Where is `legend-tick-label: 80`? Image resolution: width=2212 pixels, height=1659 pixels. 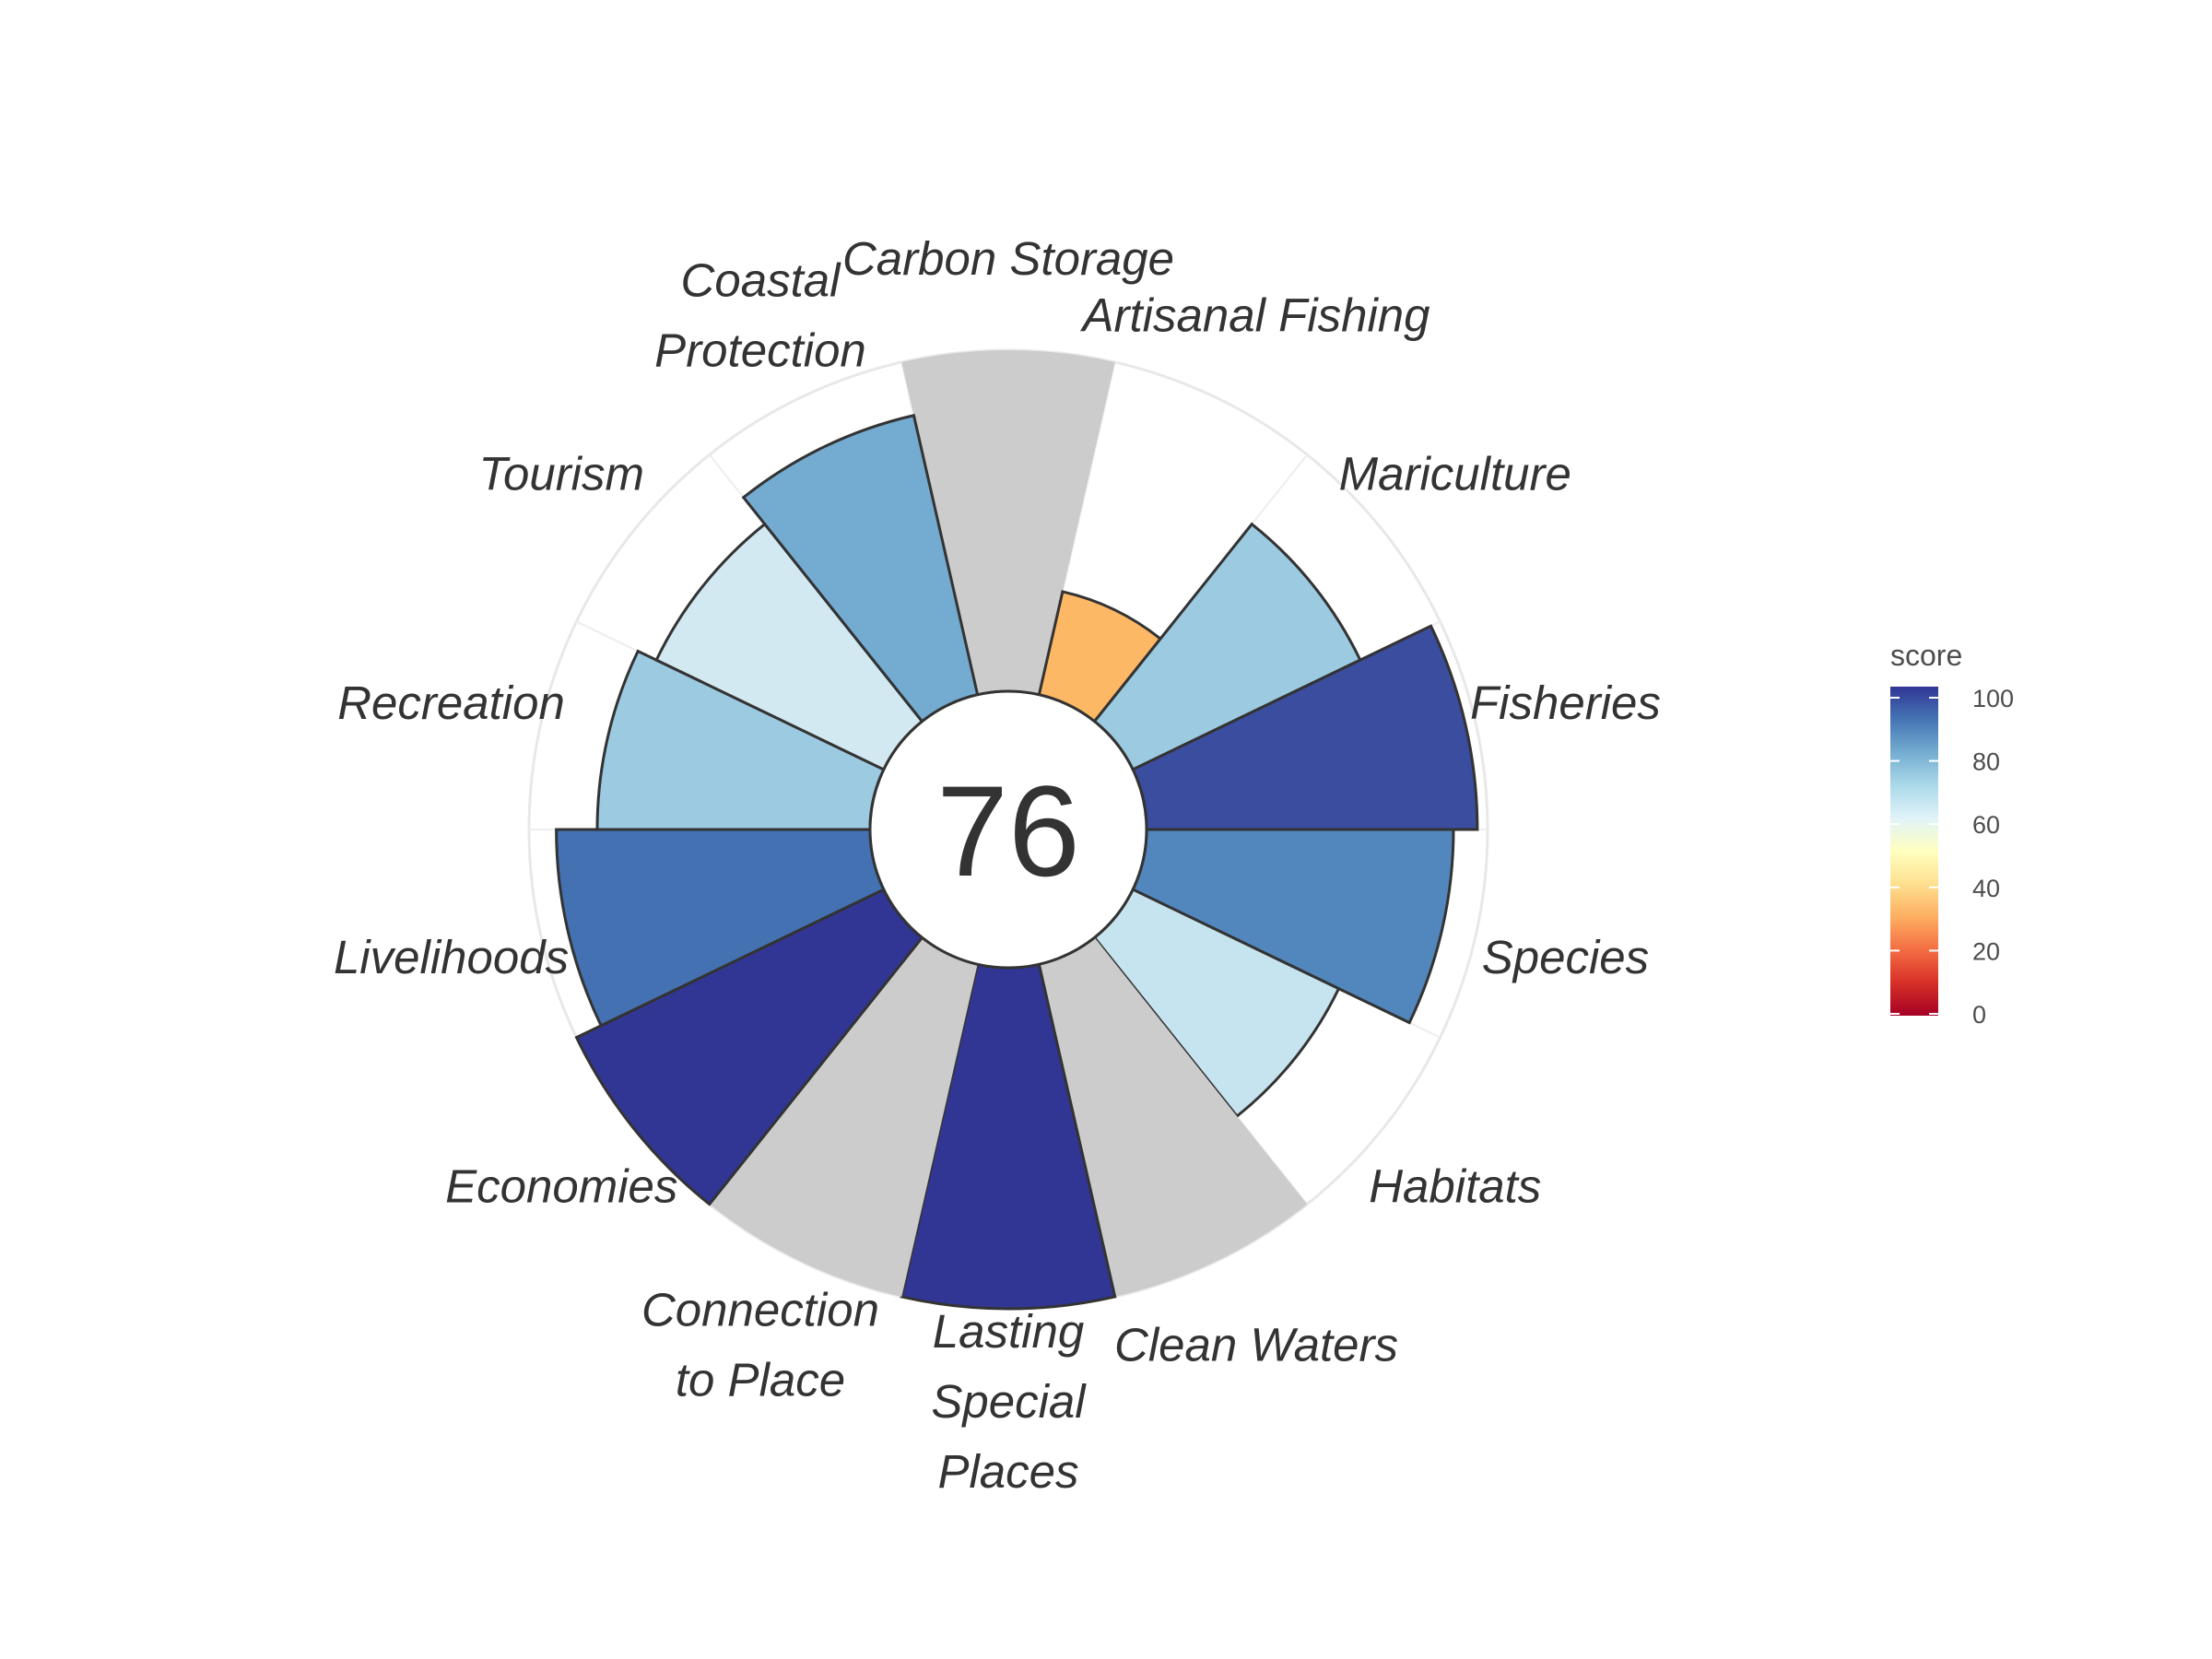
legend-tick-label: 80 is located at coordinates (1986, 762).